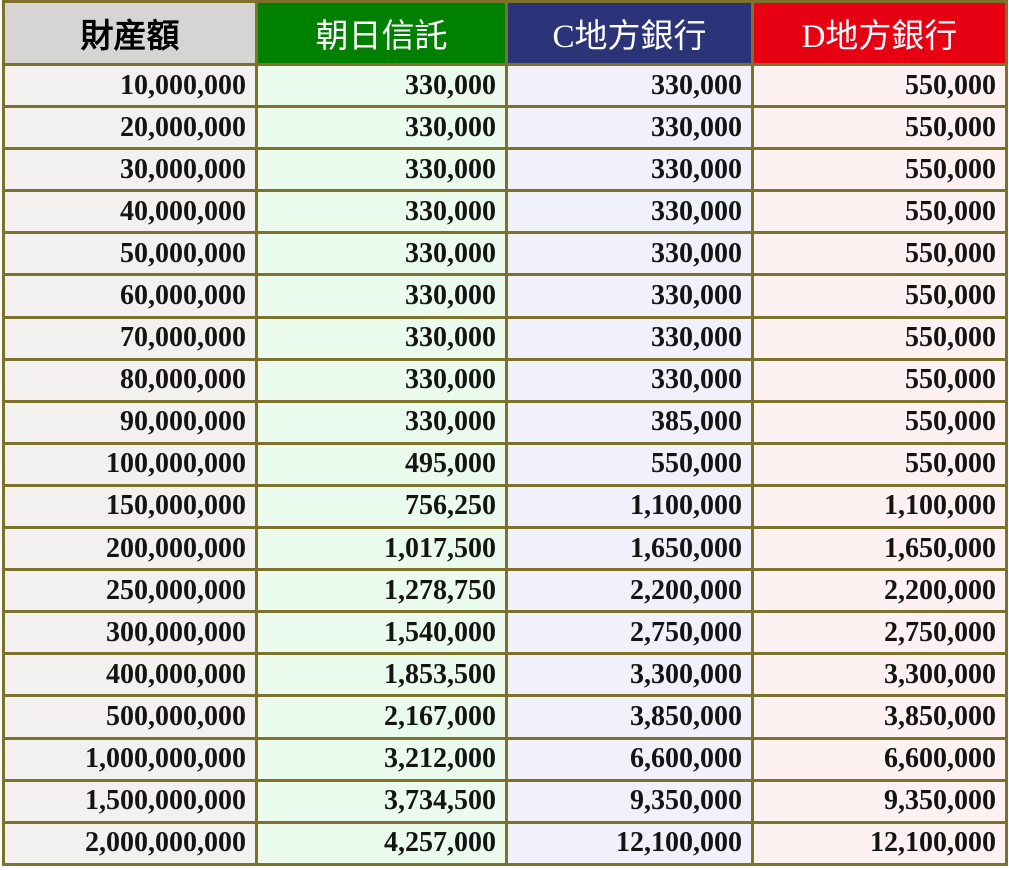 Image resolution: width=1009 pixels, height=870 pixels. Describe the element at coordinates (879, 843) in the screenshot. I see `cell-d_bank: 12,100,000` at that location.